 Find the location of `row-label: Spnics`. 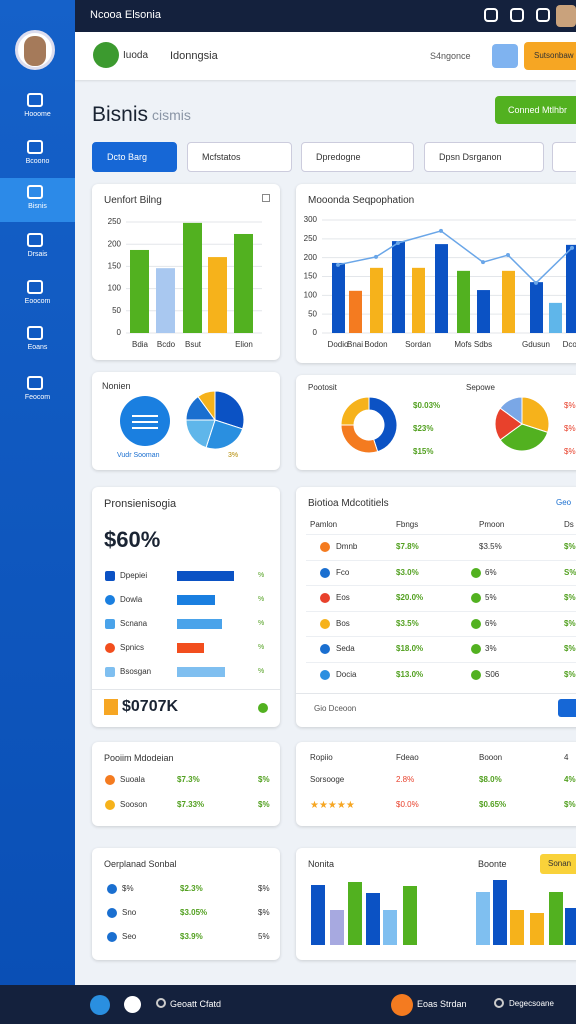

row-label: Spnics is located at coordinates (132, 647).